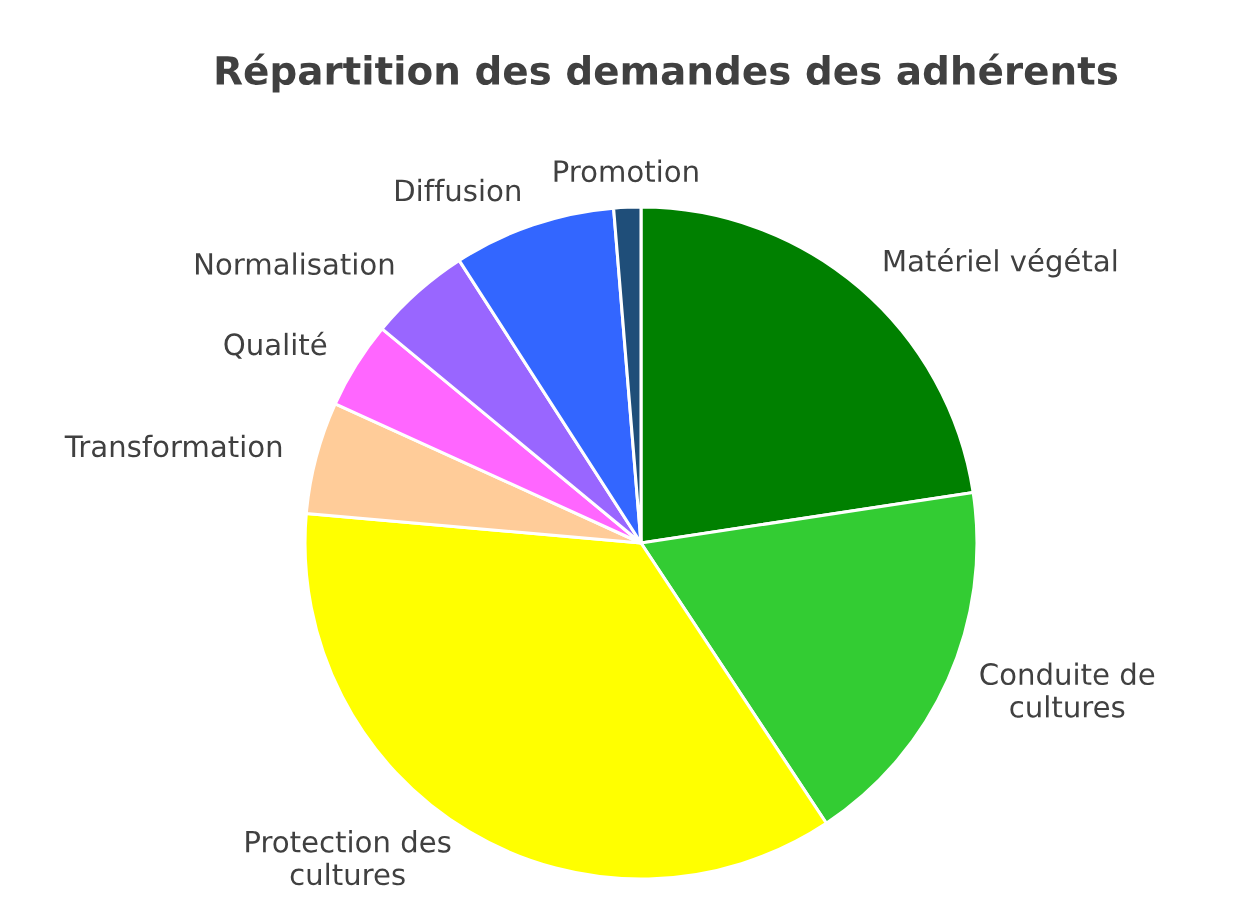 Image resolution: width=1240 pixels, height=915 pixels. Describe the element at coordinates (667, 73) in the screenshot. I see `chart-title: Répartition des demandes des adhérents` at that location.